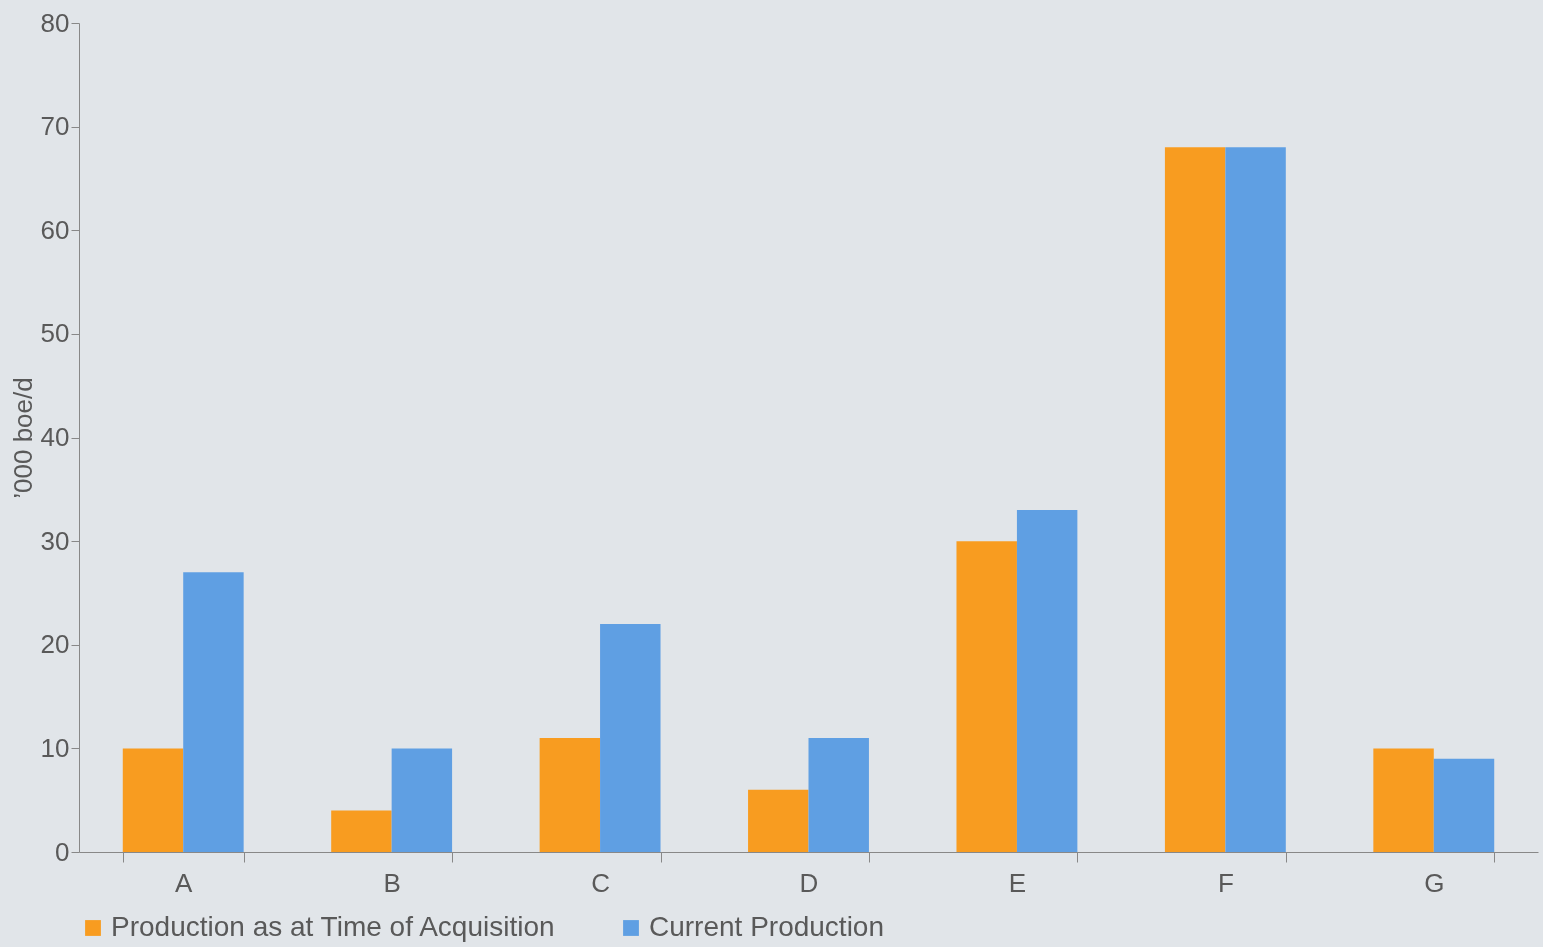 The width and height of the screenshot is (1543, 947). Describe the element at coordinates (55, 747) in the screenshot. I see `y-tick-label: 10` at that location.